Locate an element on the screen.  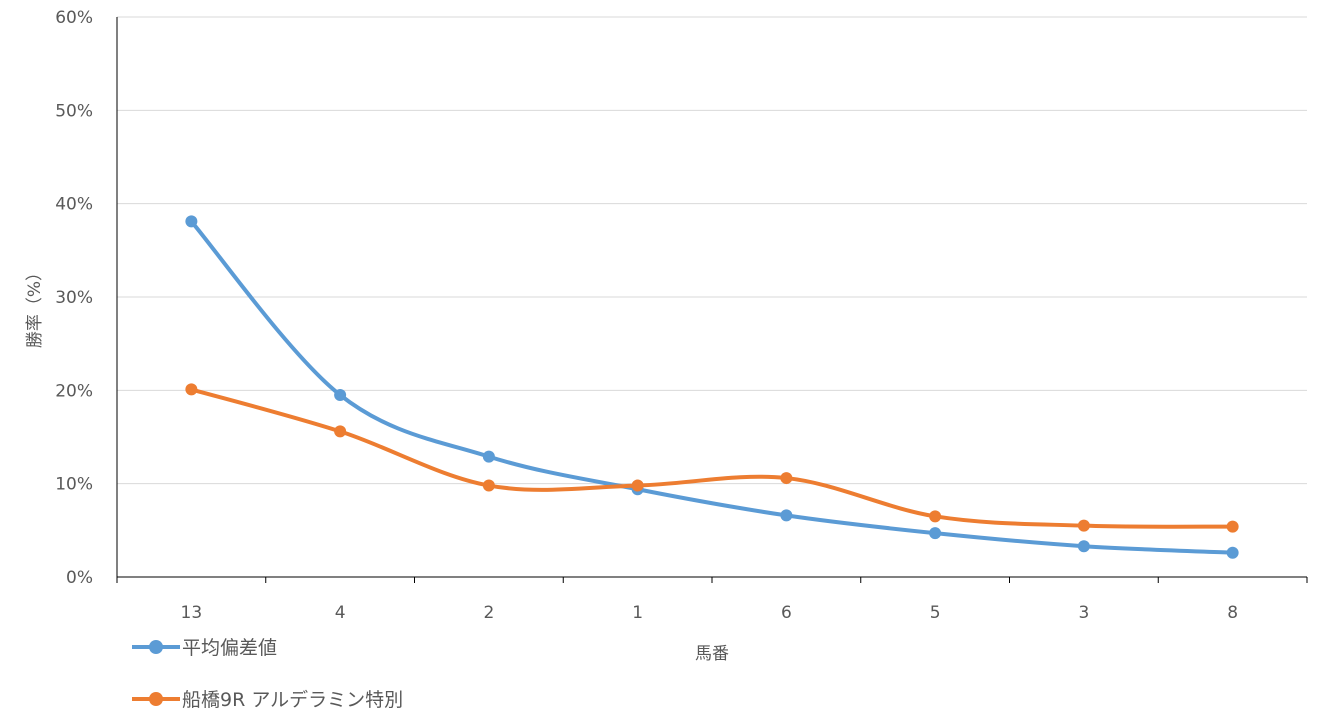
x-axis-title: 馬番 is located at coordinates (712, 654).